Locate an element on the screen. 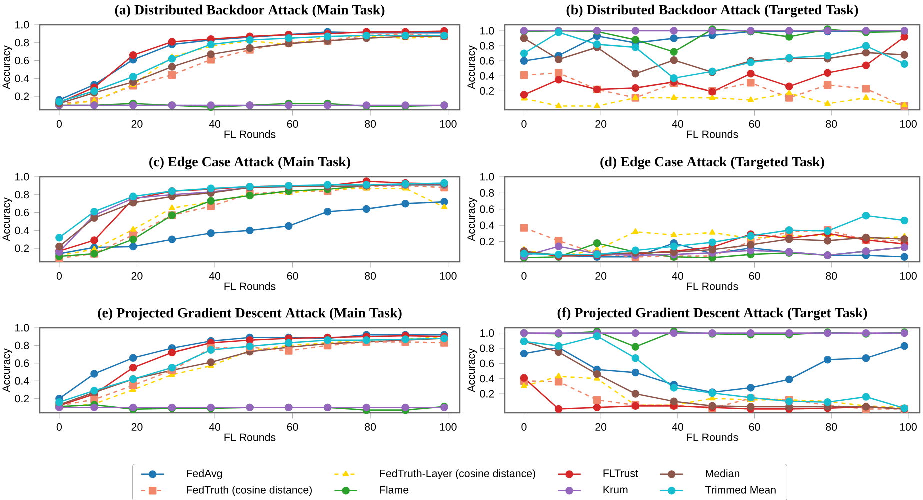  chart-title: (a) Distributed Backdoor Attack (Main Task) is located at coordinates (250, 11).